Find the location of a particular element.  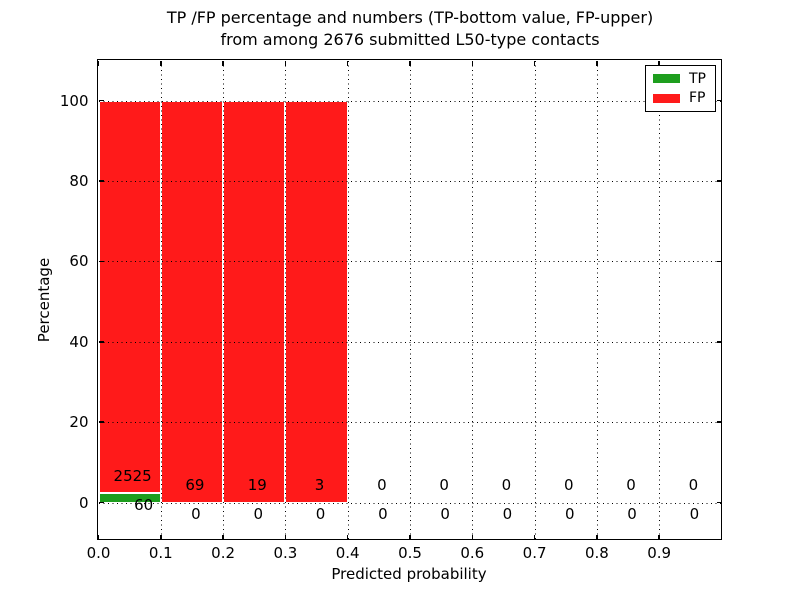

gridline-x-0.5 is located at coordinates (410, 300).